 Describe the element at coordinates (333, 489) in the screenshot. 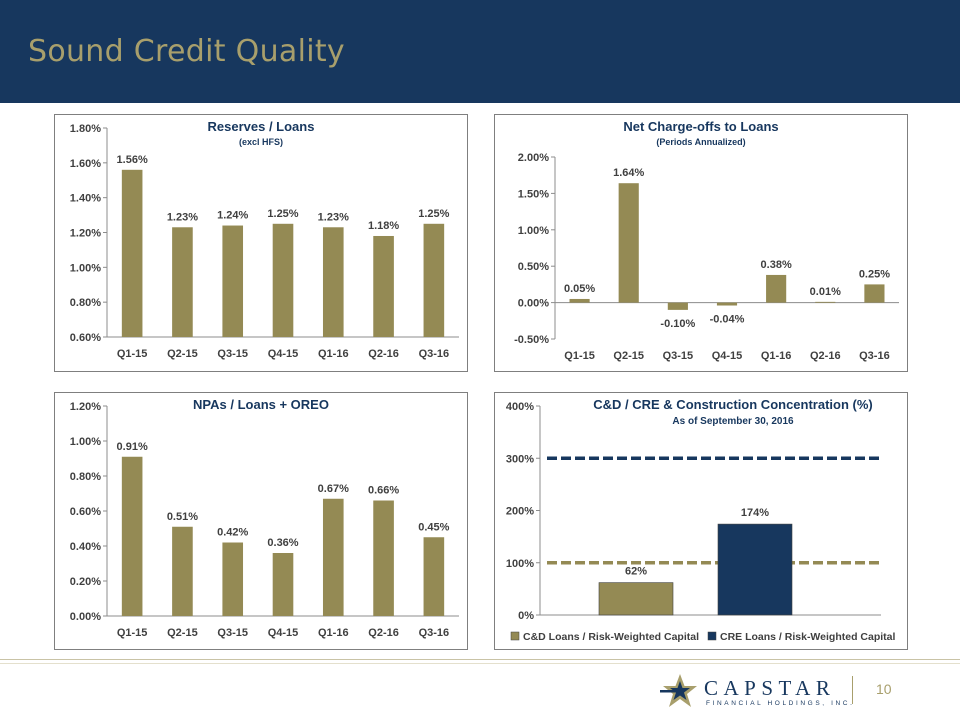

I see `data-label: 0.67%` at that location.